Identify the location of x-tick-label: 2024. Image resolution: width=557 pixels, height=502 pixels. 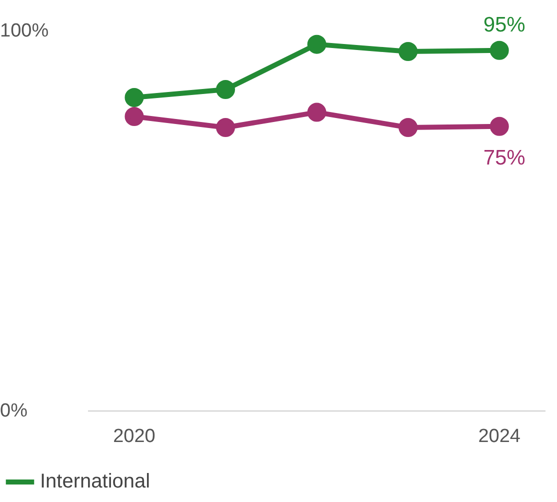
(499, 436).